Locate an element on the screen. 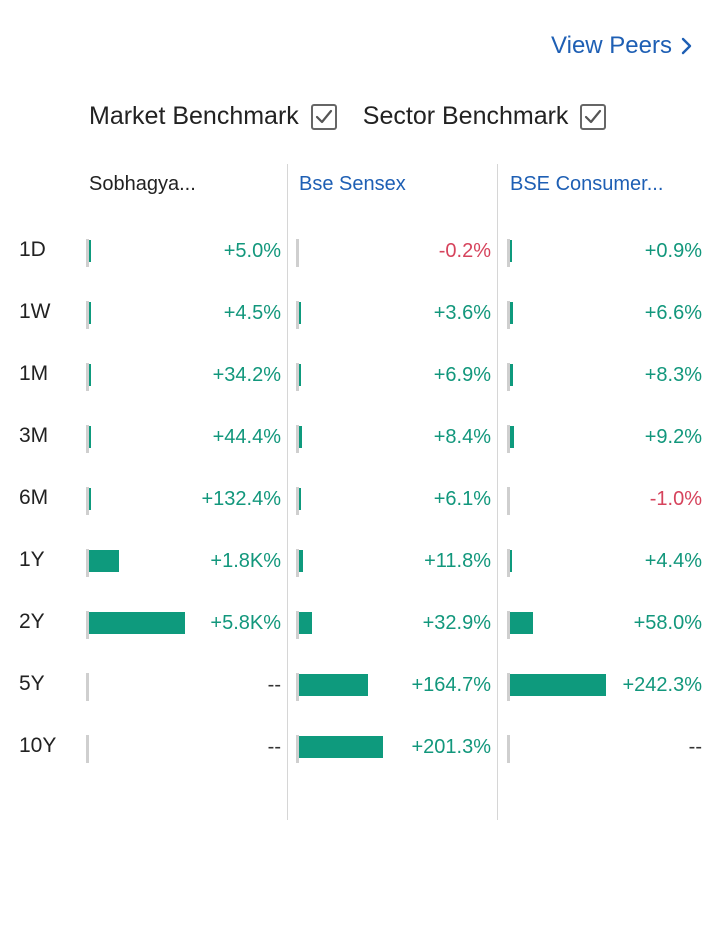 Image resolution: width=720 pixels, height=928 pixels. period-label: 1Y is located at coordinates (32, 559).